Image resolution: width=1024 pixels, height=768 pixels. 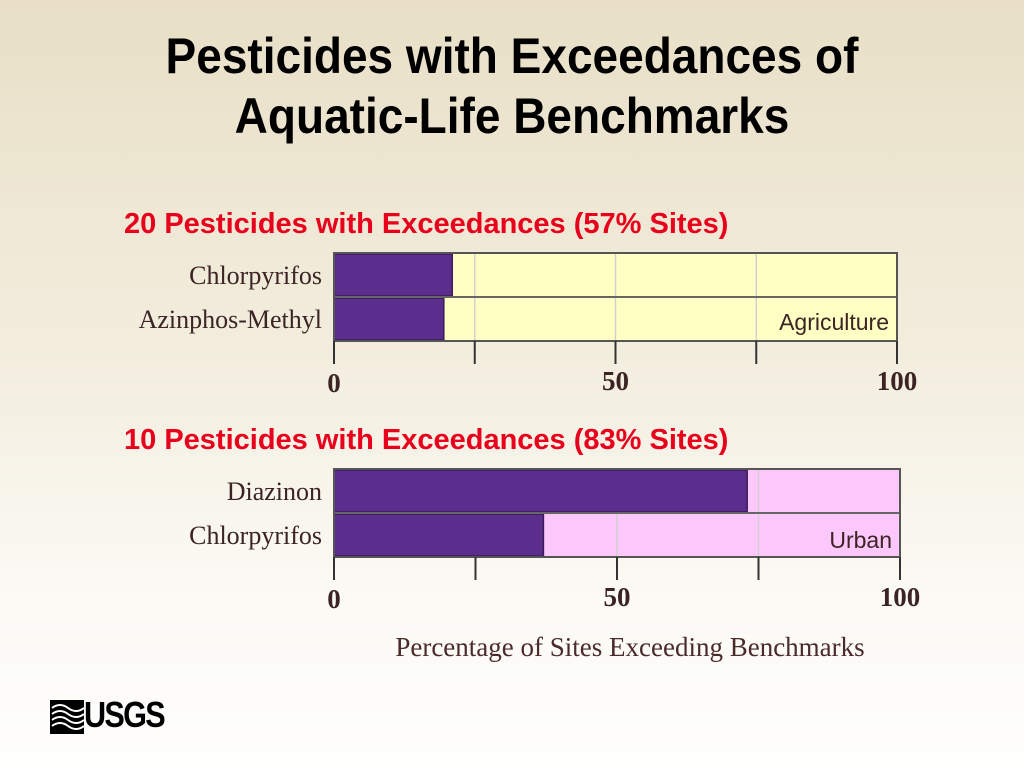 I want to click on urban-tick-label: 50, so click(x=617, y=597).